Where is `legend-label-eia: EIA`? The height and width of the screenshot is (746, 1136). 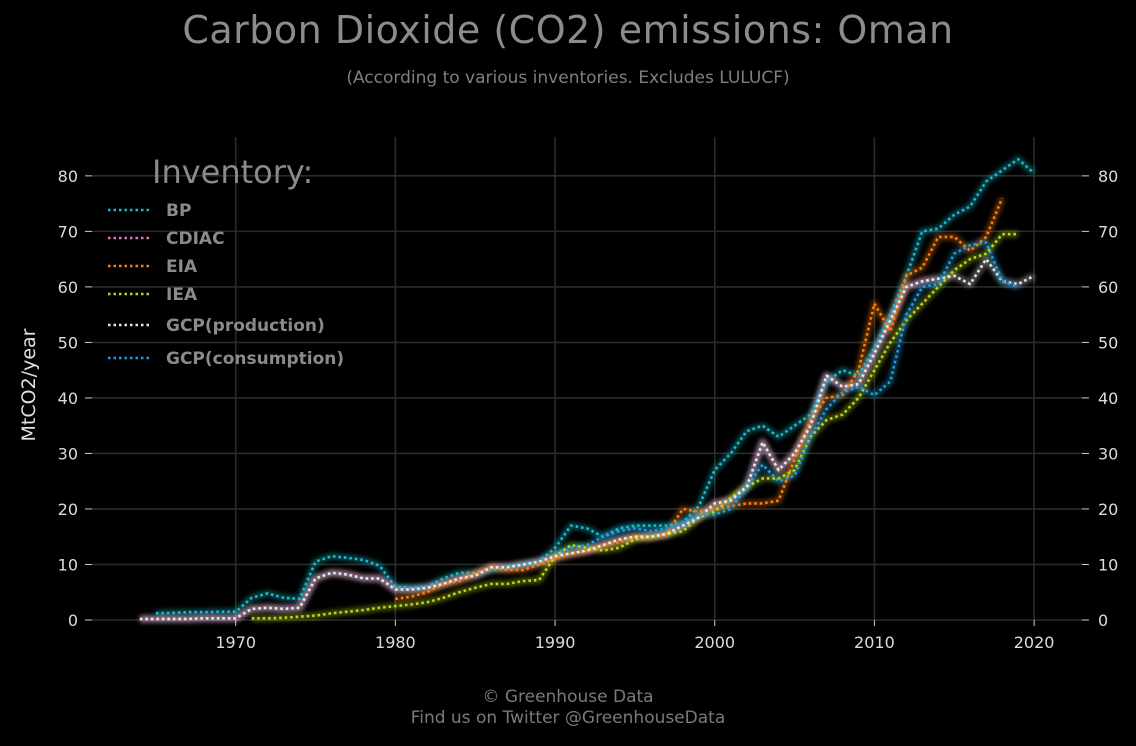 legend-label-eia: EIA is located at coordinates (182, 267).